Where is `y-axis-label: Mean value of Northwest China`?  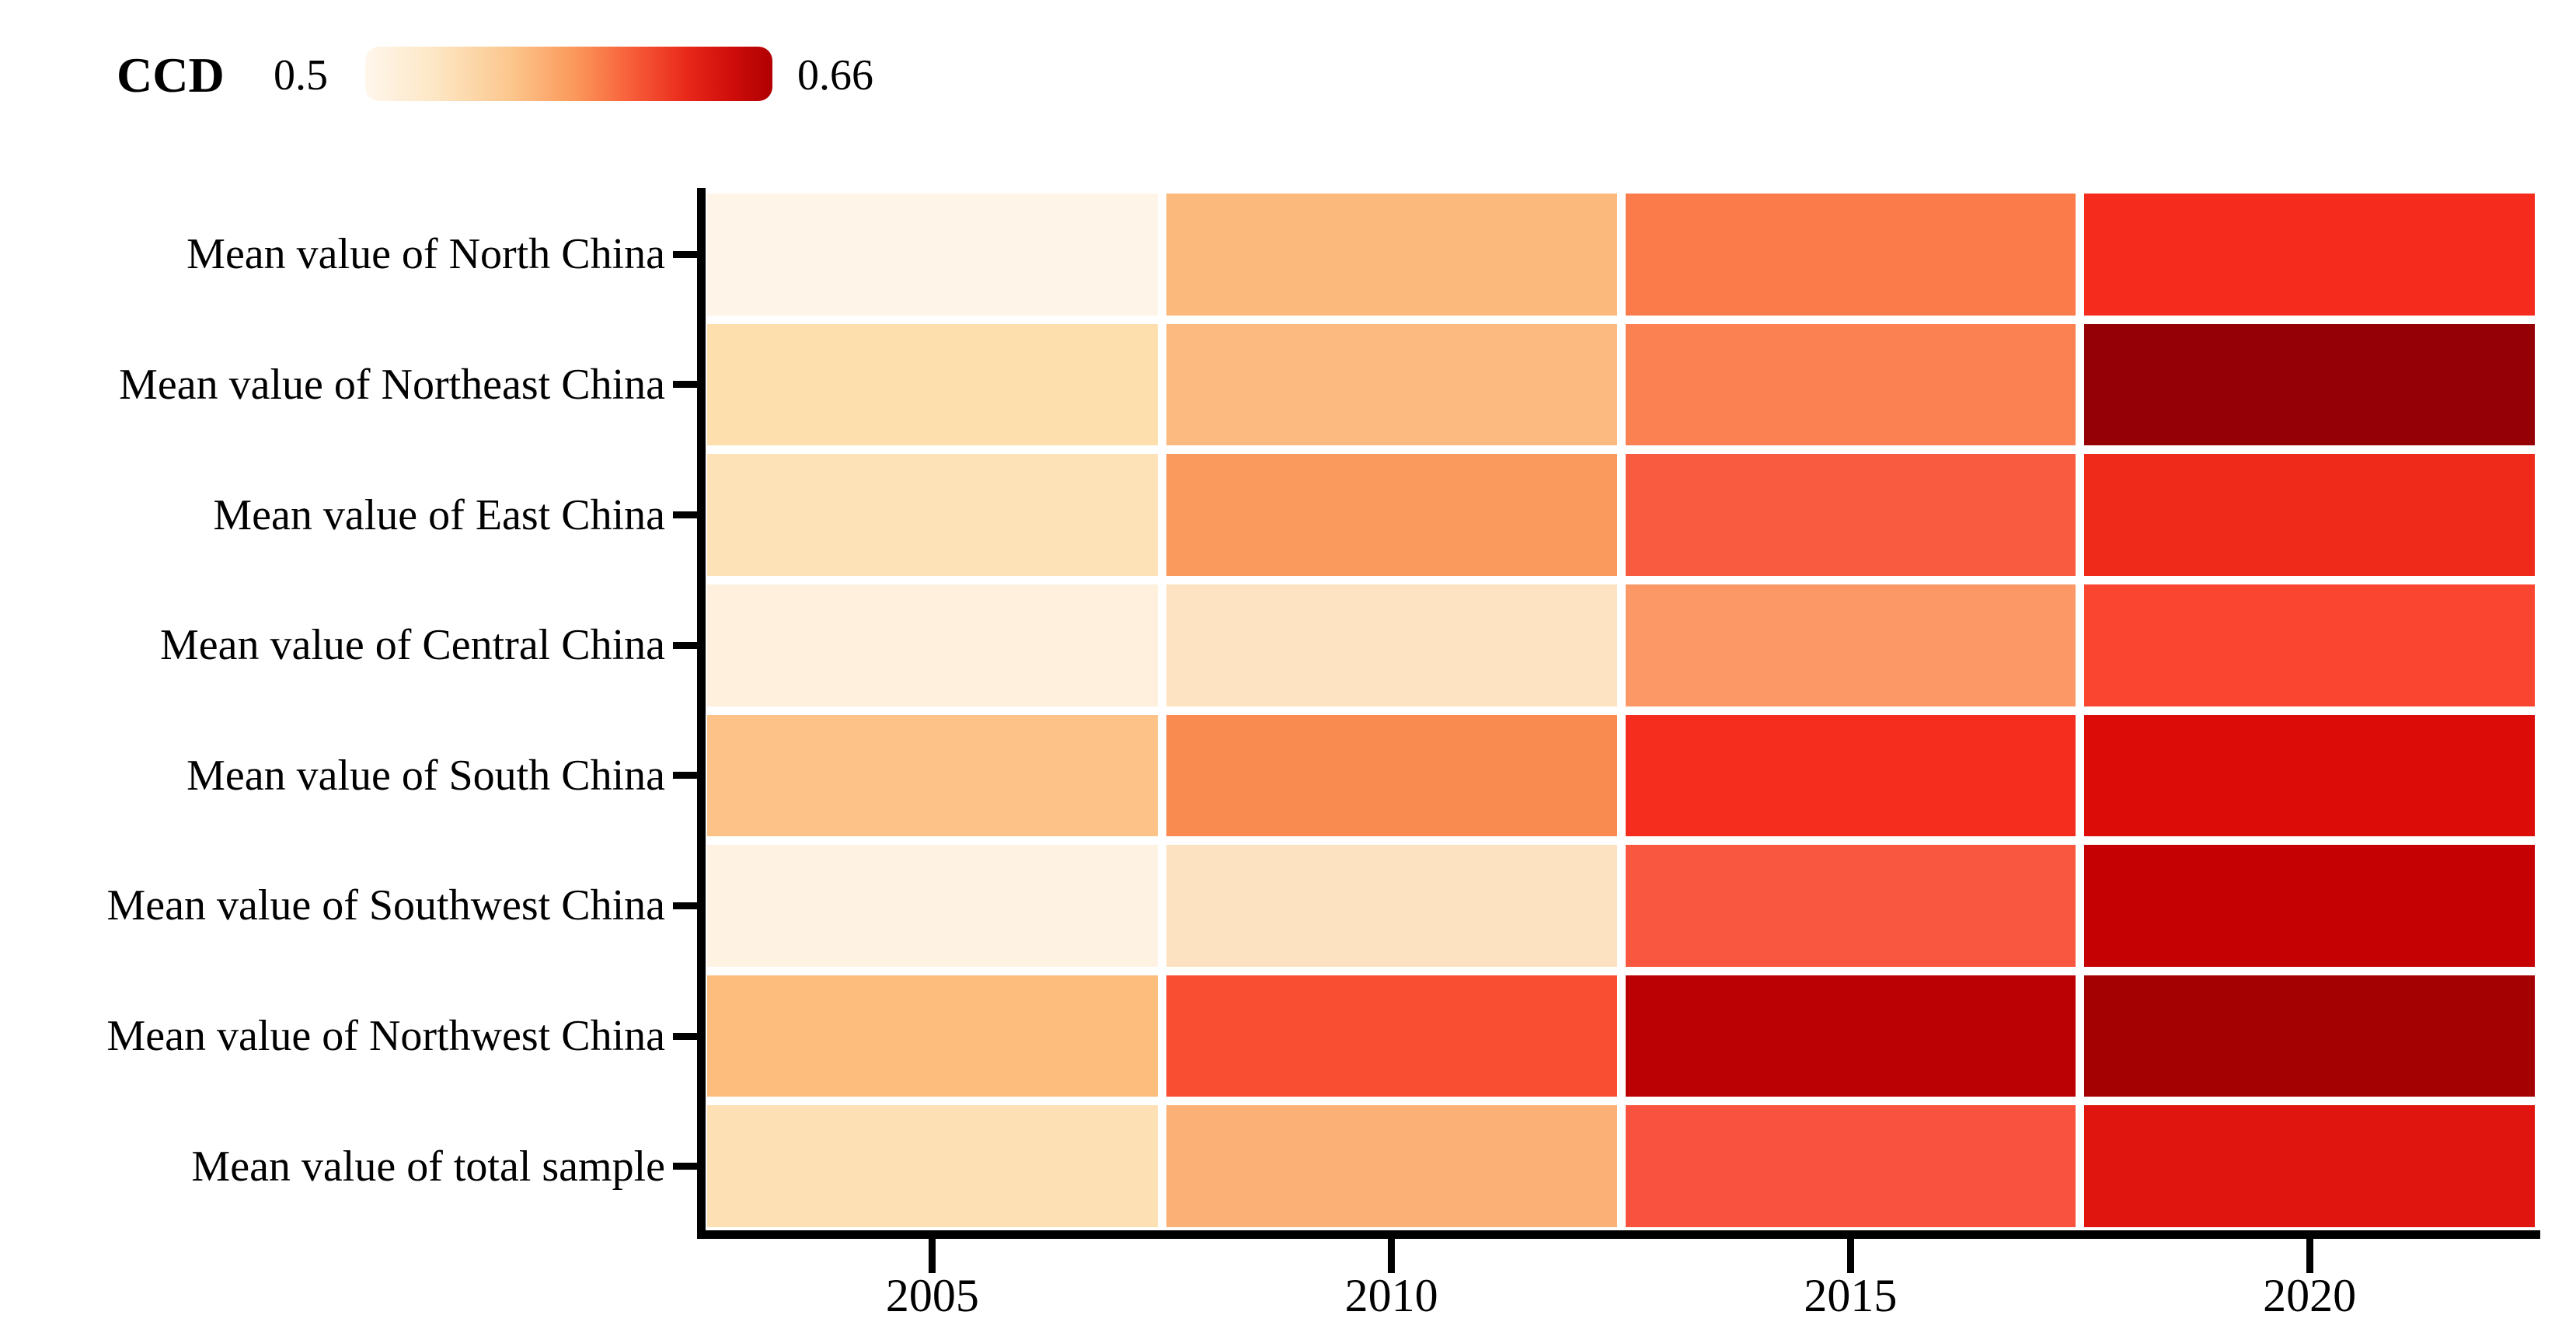
y-axis-label: Mean value of Northwest China is located at coordinates (385, 1036).